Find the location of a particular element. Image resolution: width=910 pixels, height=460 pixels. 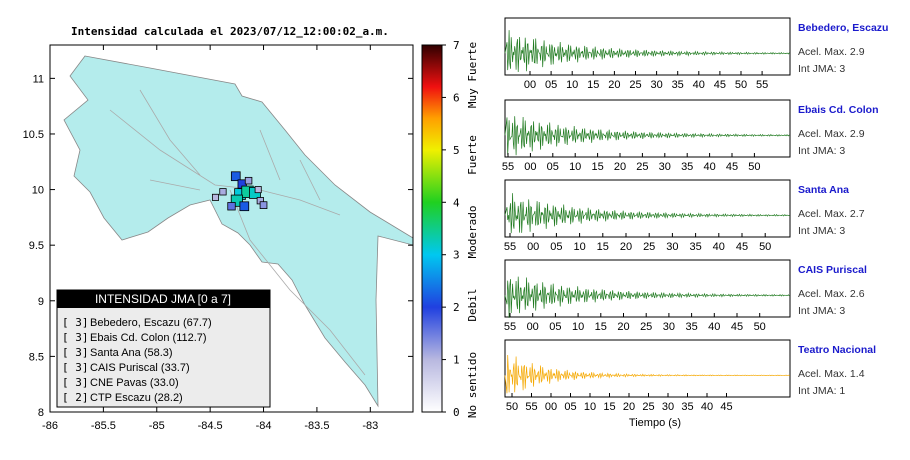

x-tick-label: -83 is located at coordinates (370, 426).